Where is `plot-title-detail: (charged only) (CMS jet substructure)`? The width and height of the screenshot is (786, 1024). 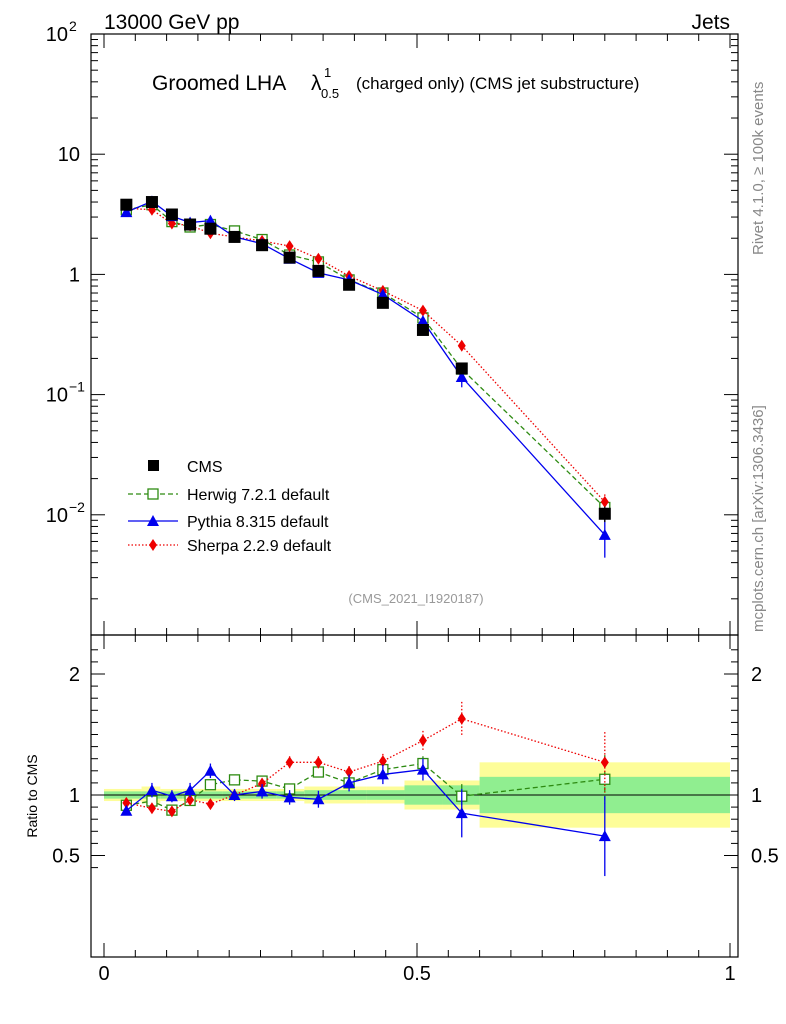
plot-title-detail: (charged only) (CMS jet substructure) is located at coordinates (497, 83).